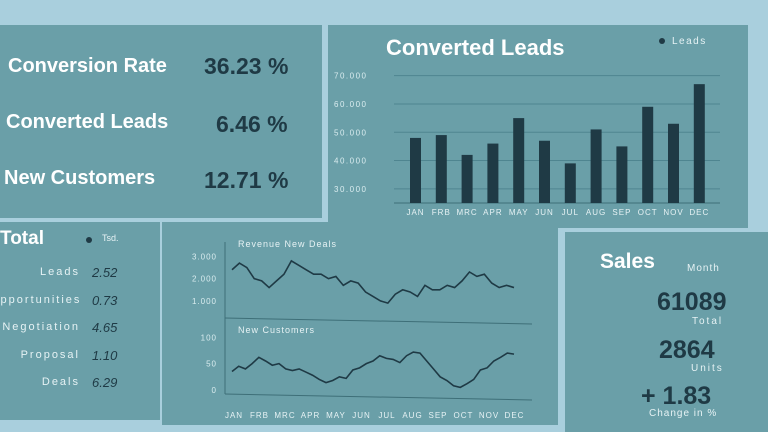 The width and height of the screenshot is (768, 432). I want to click on kpi-value: 6.46 %, so click(252, 124).